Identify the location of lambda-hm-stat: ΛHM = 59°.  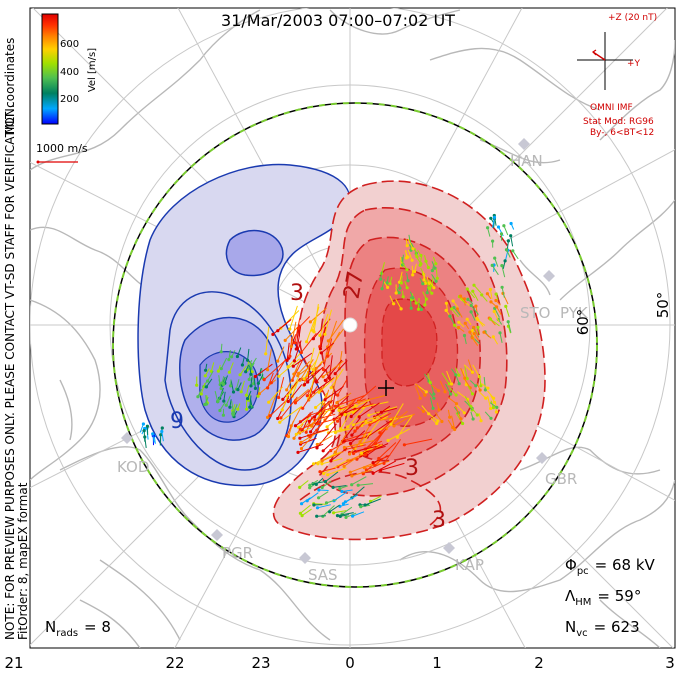
(603, 597).